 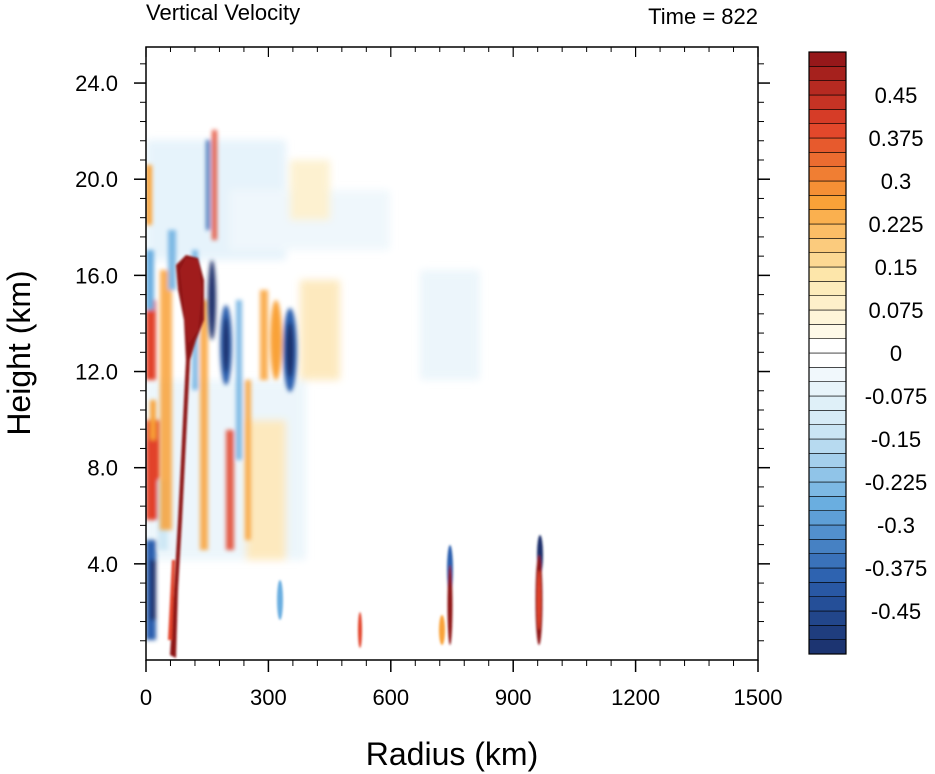 What do you see at coordinates (896, 95) in the screenshot?
I see `colorbar-tick-label: 0.45` at bounding box center [896, 95].